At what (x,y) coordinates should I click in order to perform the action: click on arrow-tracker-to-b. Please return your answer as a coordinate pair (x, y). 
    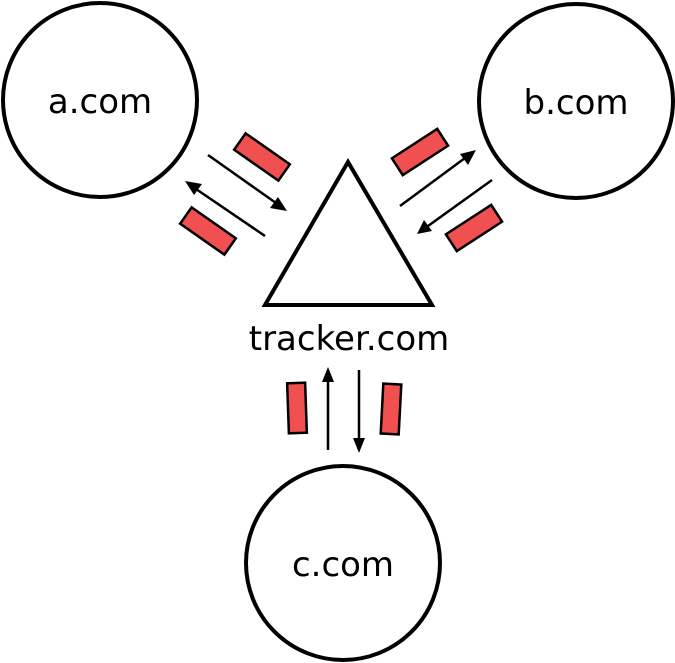
    Looking at the image, I should click on (432, 182).